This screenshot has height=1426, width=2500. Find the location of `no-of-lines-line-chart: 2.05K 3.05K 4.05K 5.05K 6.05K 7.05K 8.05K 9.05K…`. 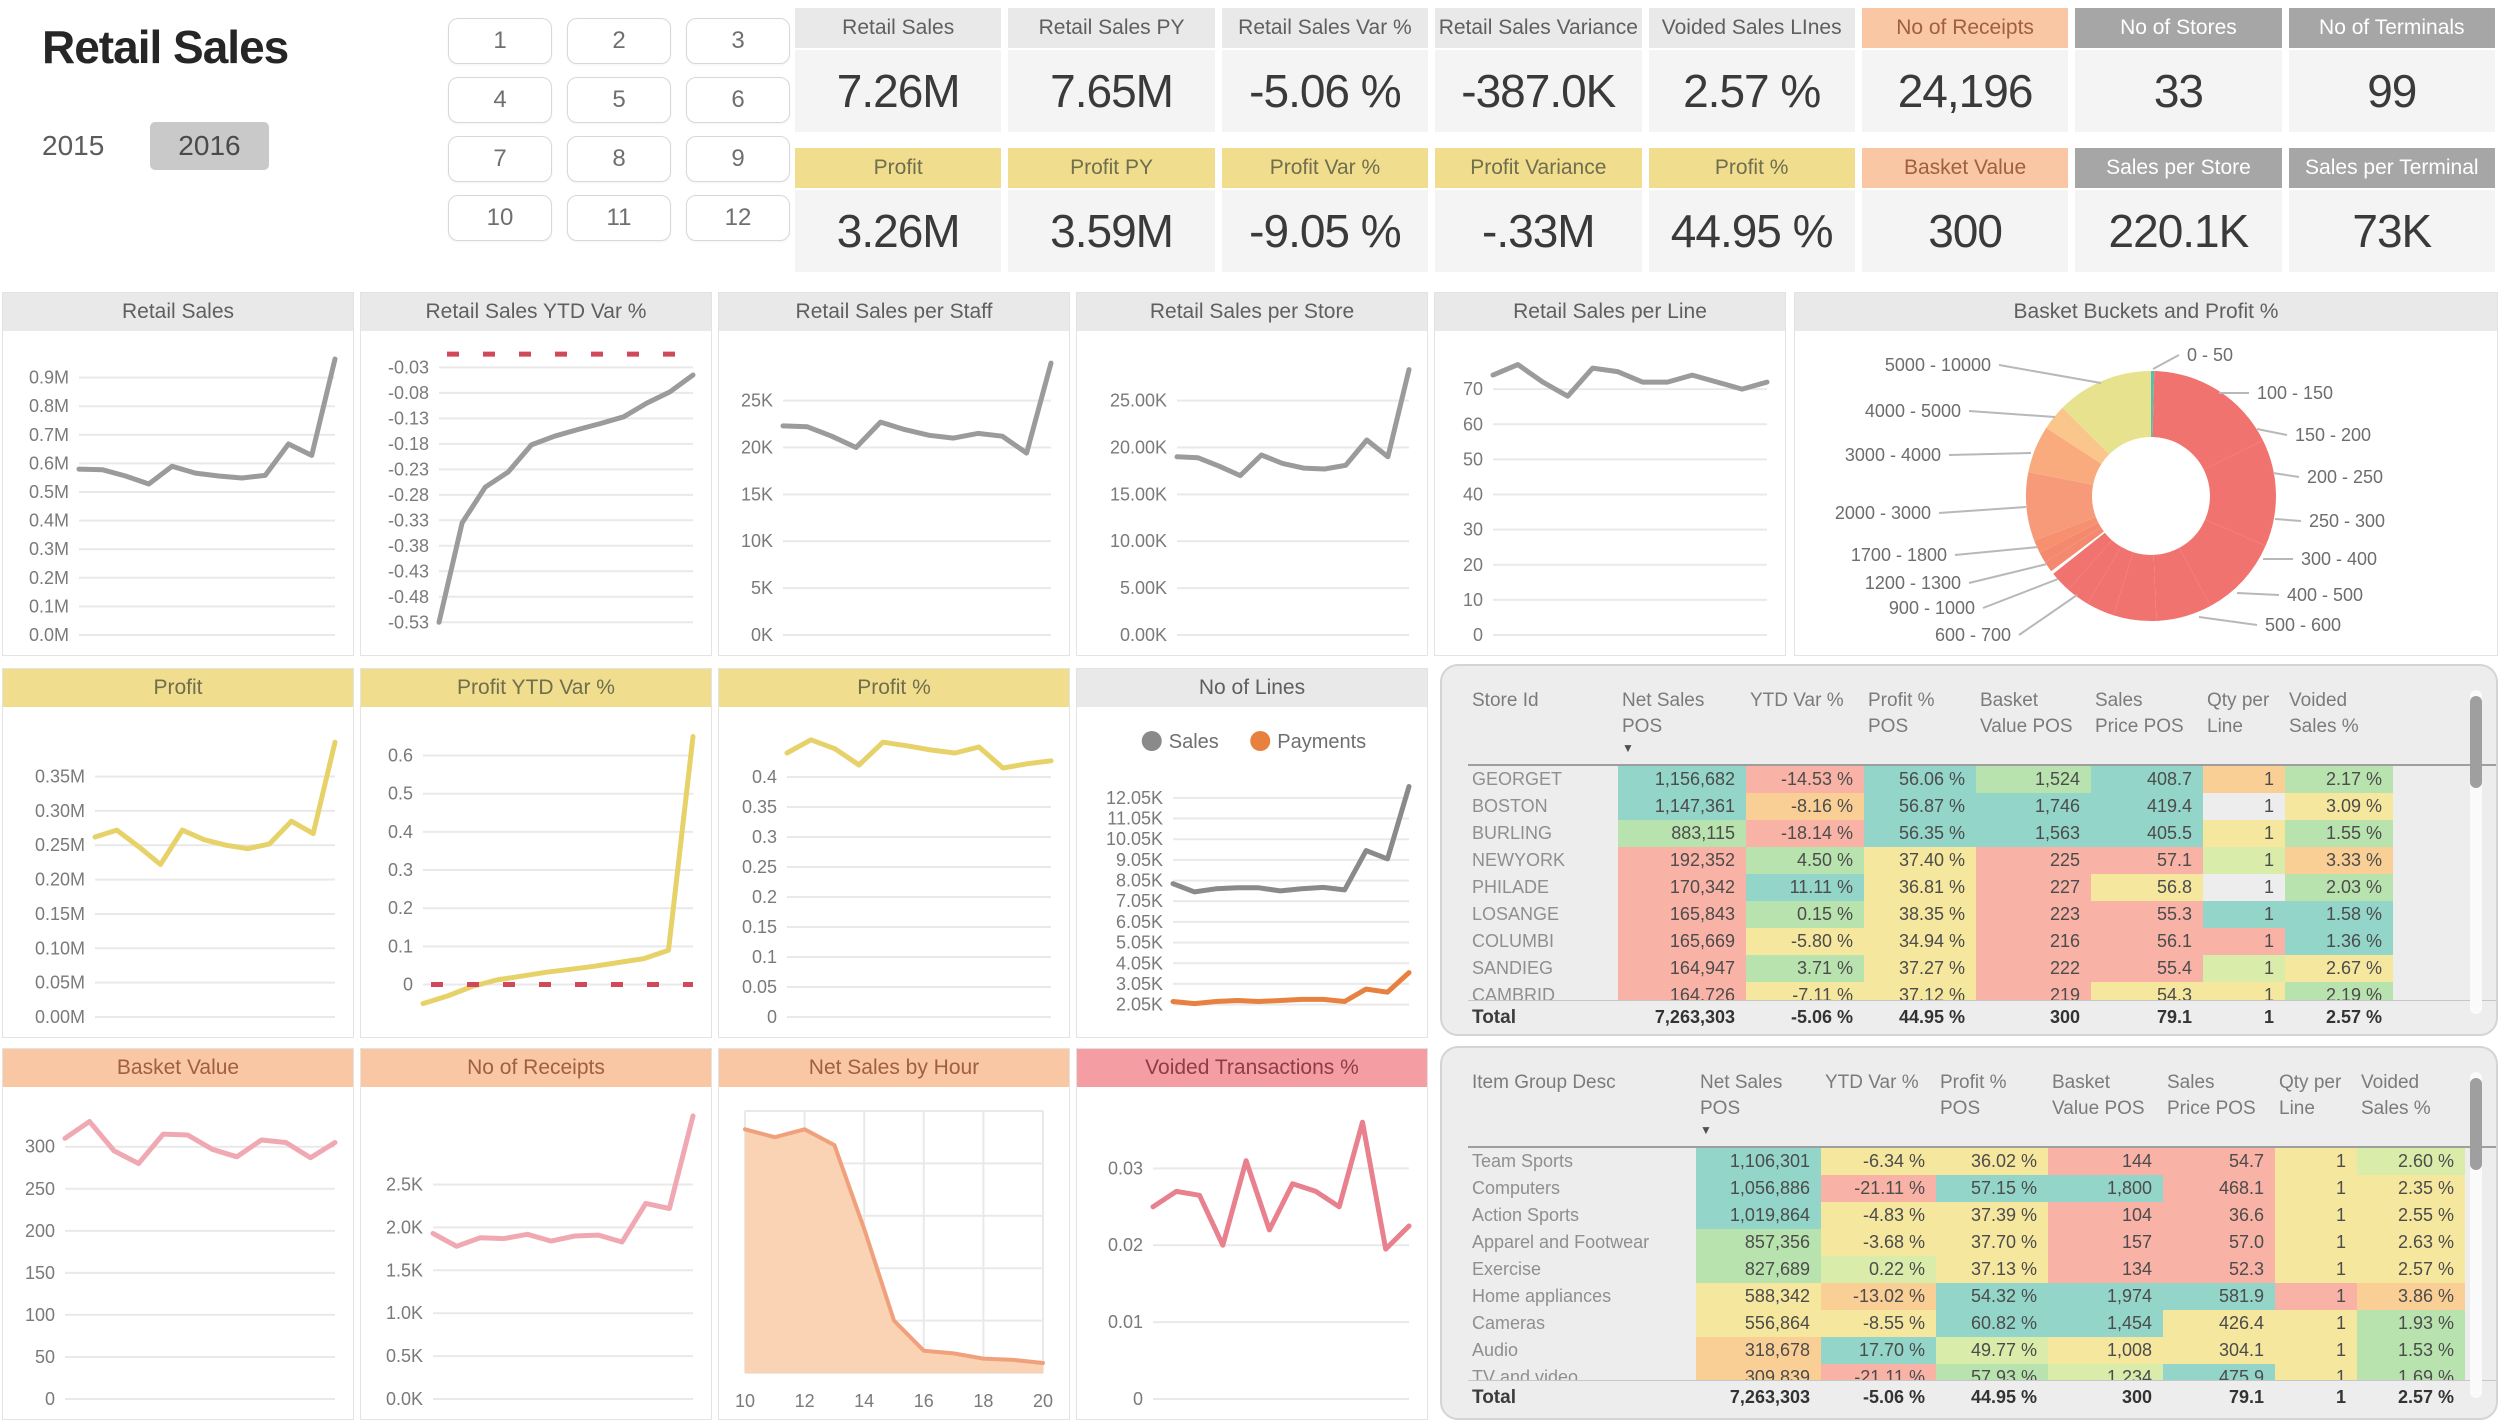

no-of-lines-line-chart: 2.05K 3.05K 4.05K 5.05K 6.05K 7.05K 8.05K 9.05K… is located at coordinates (1252, 872).